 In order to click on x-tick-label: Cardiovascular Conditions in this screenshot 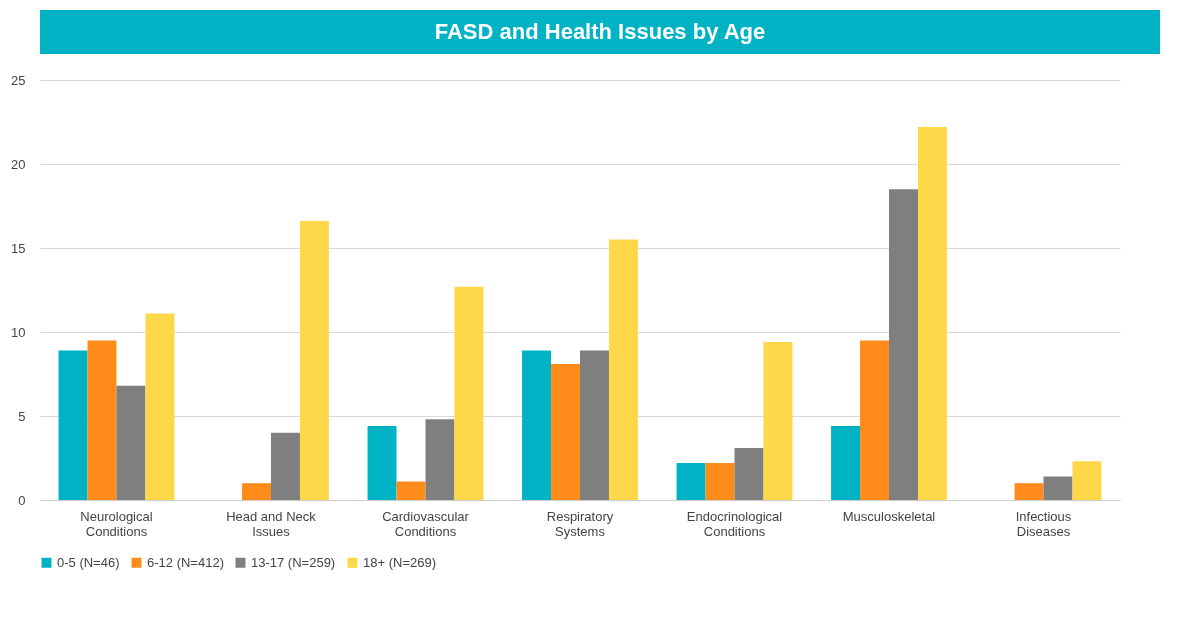, I will do `click(426, 523)`.